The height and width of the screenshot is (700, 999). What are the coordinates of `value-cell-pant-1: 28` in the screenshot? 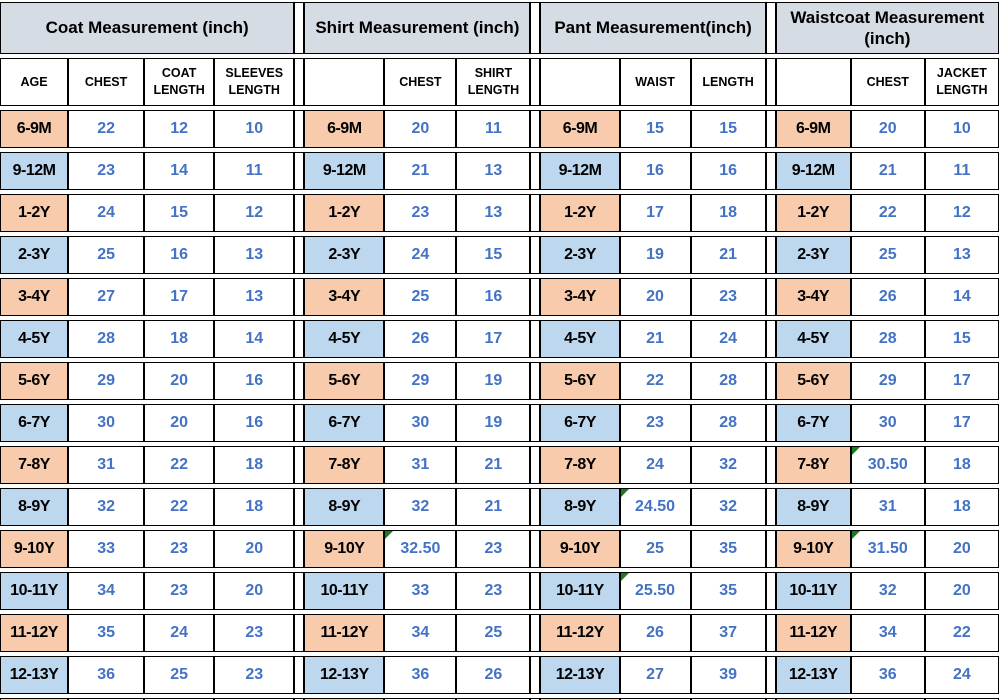 It's located at (728, 423).